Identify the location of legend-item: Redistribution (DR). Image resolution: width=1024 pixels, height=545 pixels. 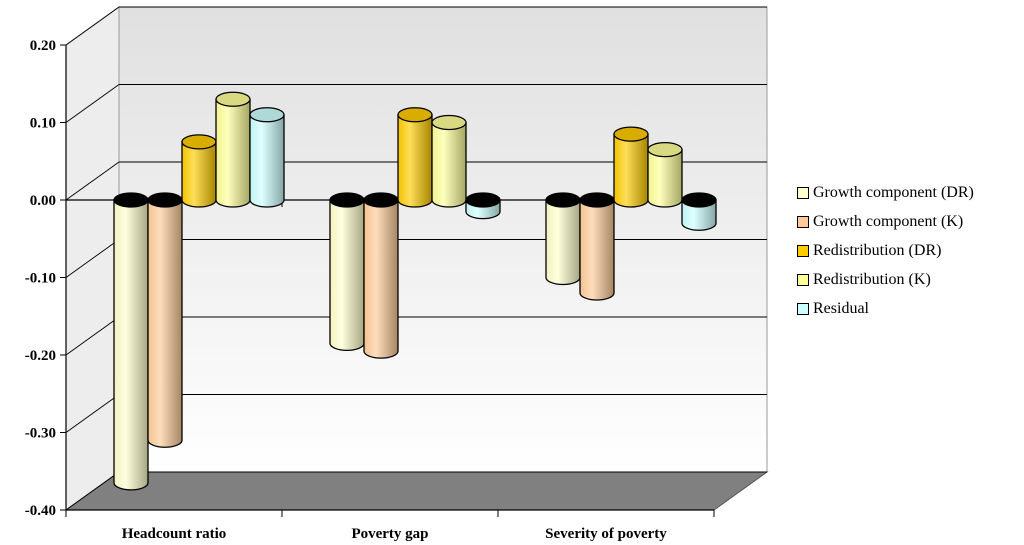
(885, 250).